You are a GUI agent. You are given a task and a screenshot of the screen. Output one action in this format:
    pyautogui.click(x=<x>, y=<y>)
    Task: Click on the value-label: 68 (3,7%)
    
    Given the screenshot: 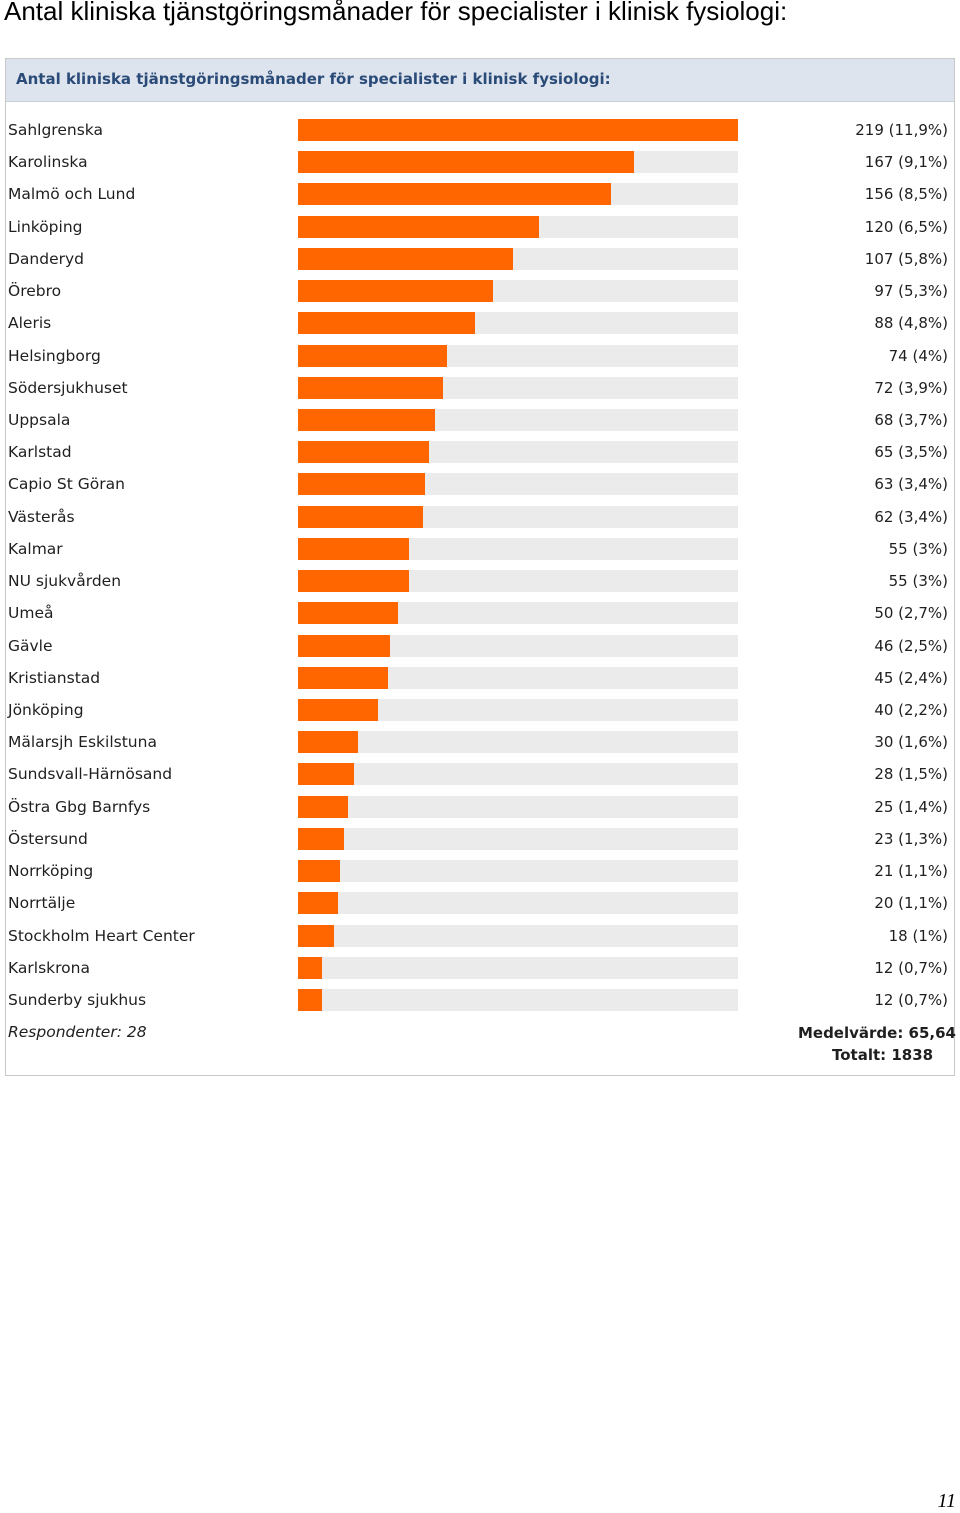 What is the action you would take?
    pyautogui.click(x=911, y=419)
    